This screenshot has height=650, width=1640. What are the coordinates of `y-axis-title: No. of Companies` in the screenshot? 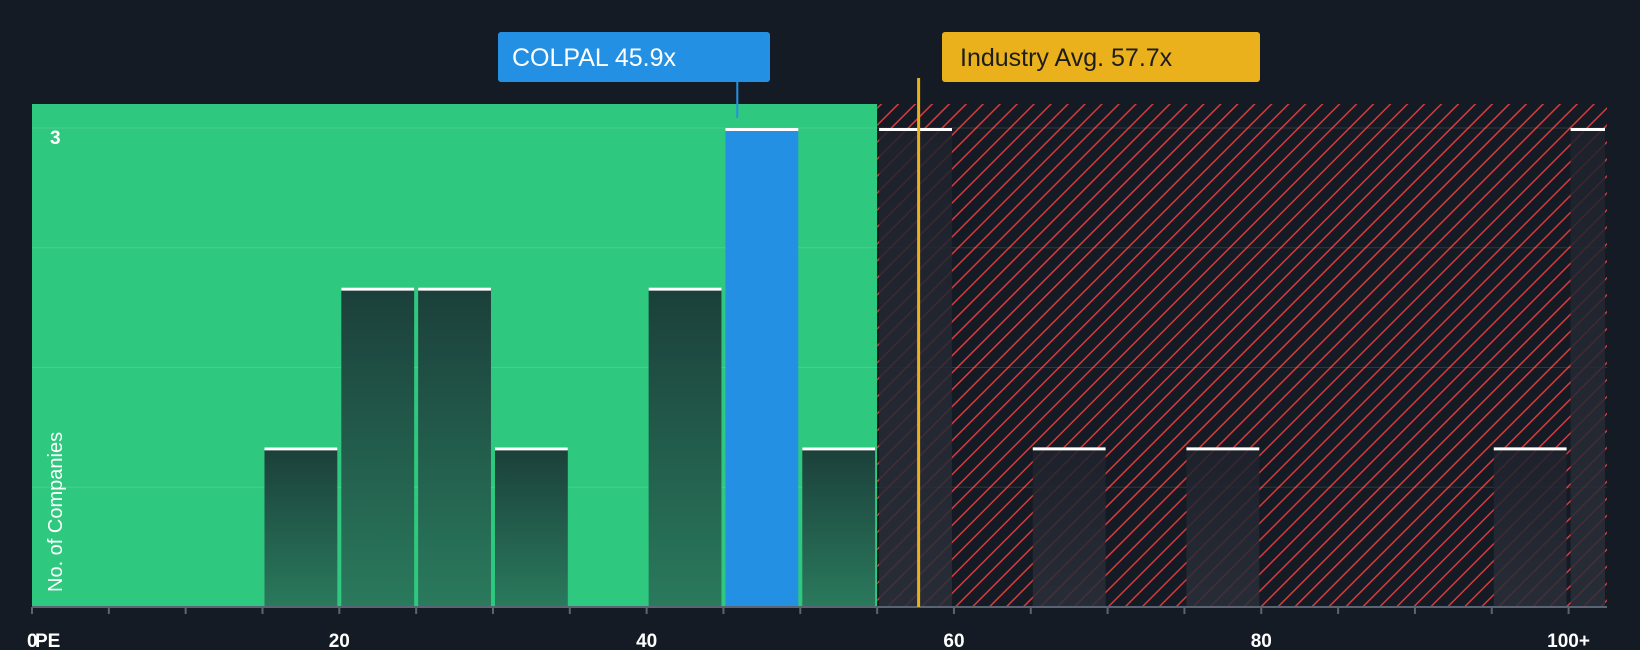 It's located at (56, 512).